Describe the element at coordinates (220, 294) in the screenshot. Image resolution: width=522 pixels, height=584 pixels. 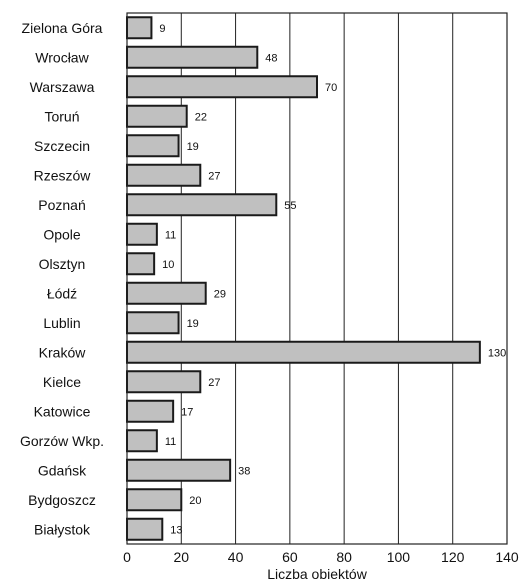
I see `value-label: 29` at that location.